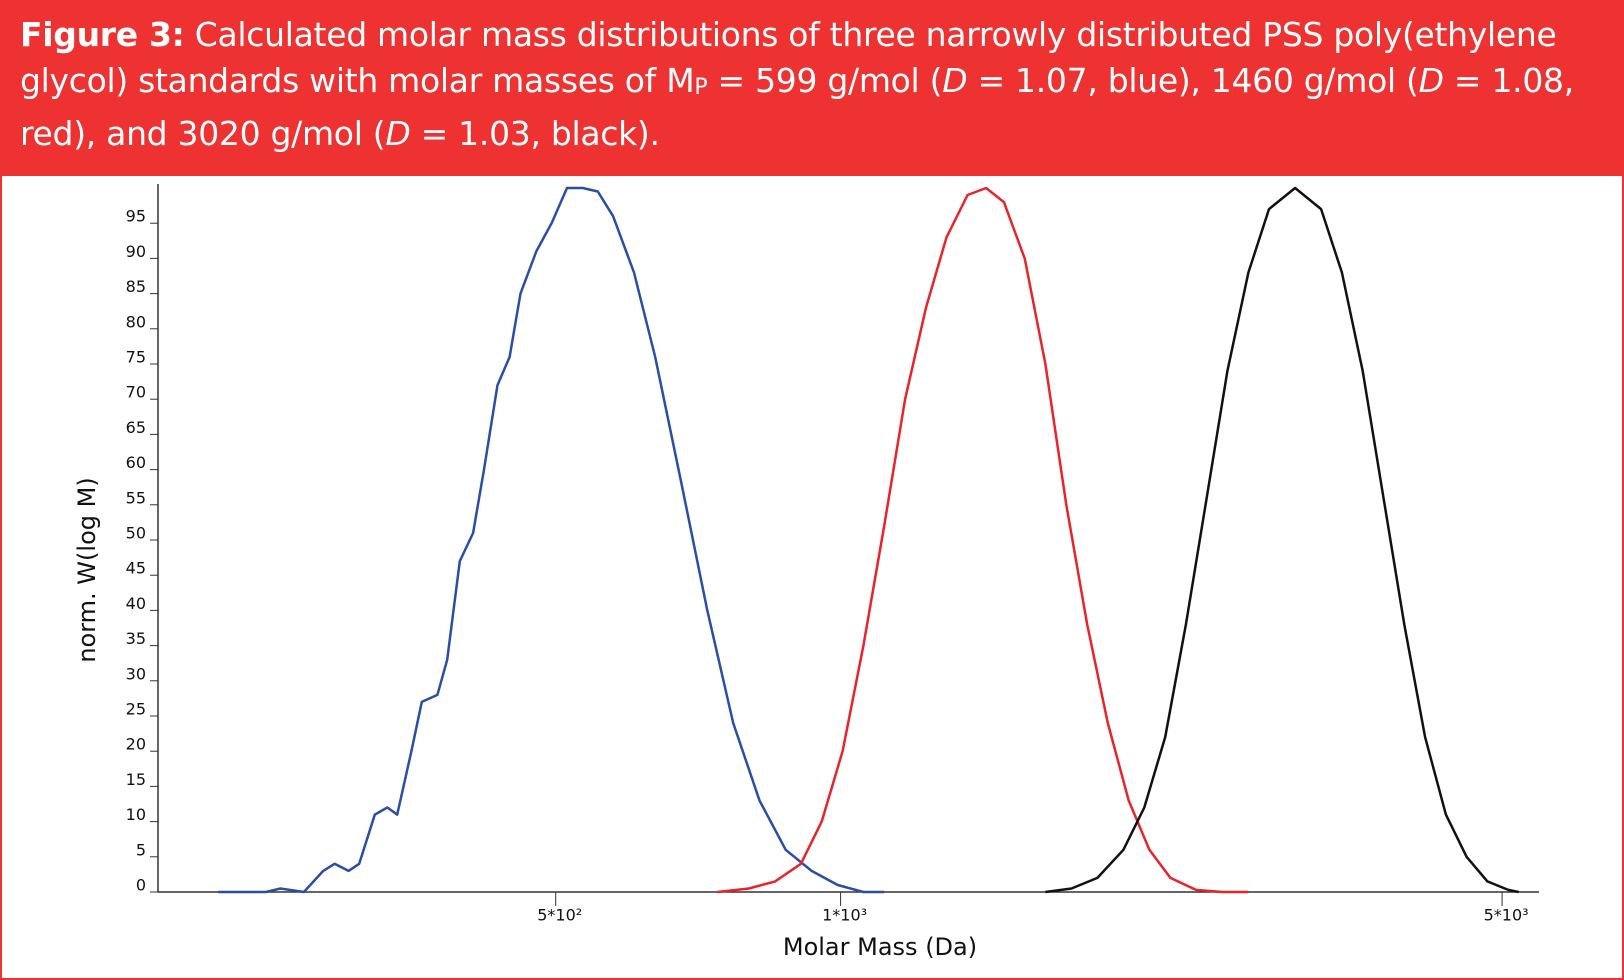  What do you see at coordinates (136, 392) in the screenshot?
I see `y-tick-label: 70` at bounding box center [136, 392].